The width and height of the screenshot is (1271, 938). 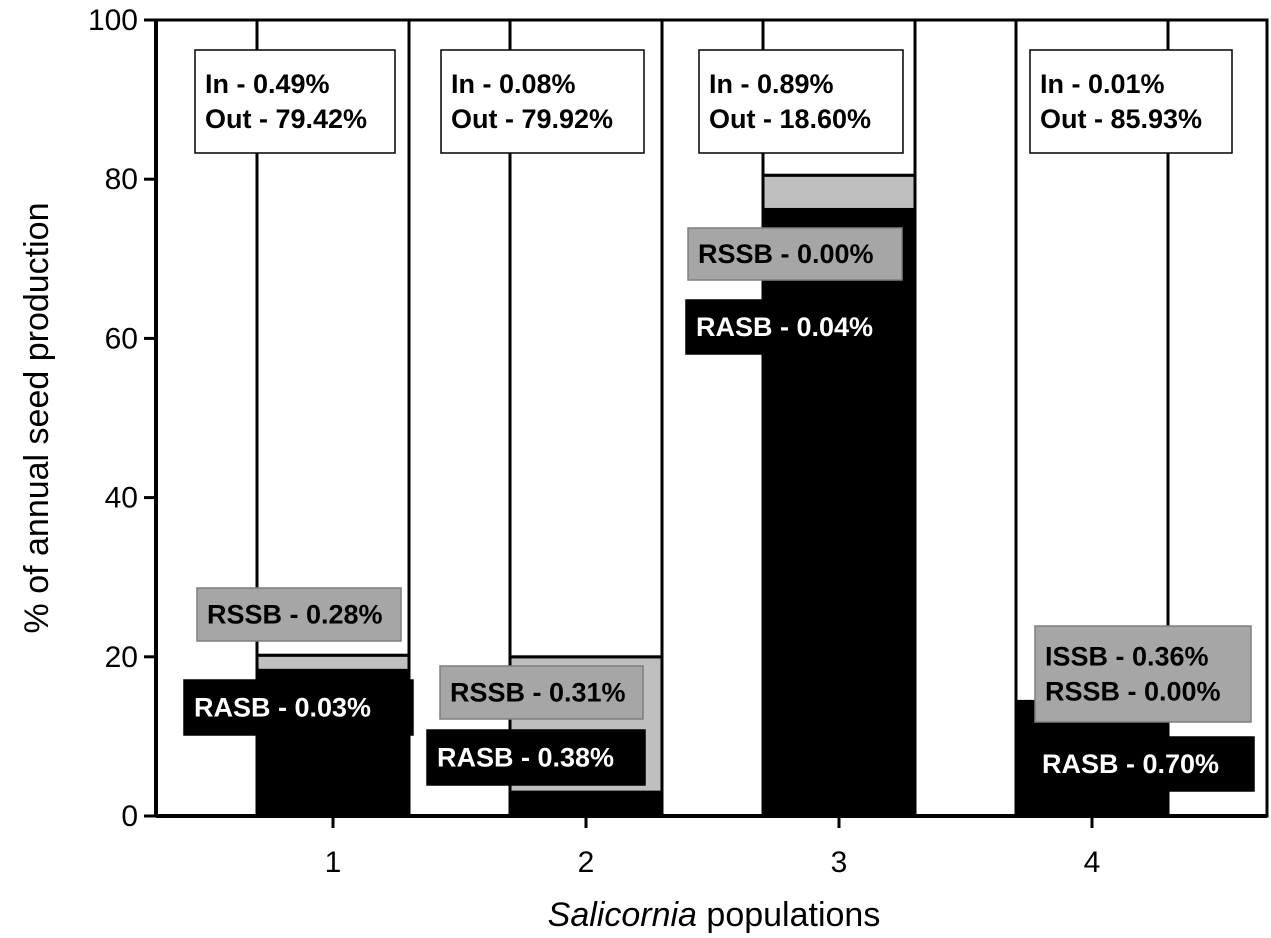 I want to click on x-axis-title: Salicornia populations, so click(x=714, y=915).